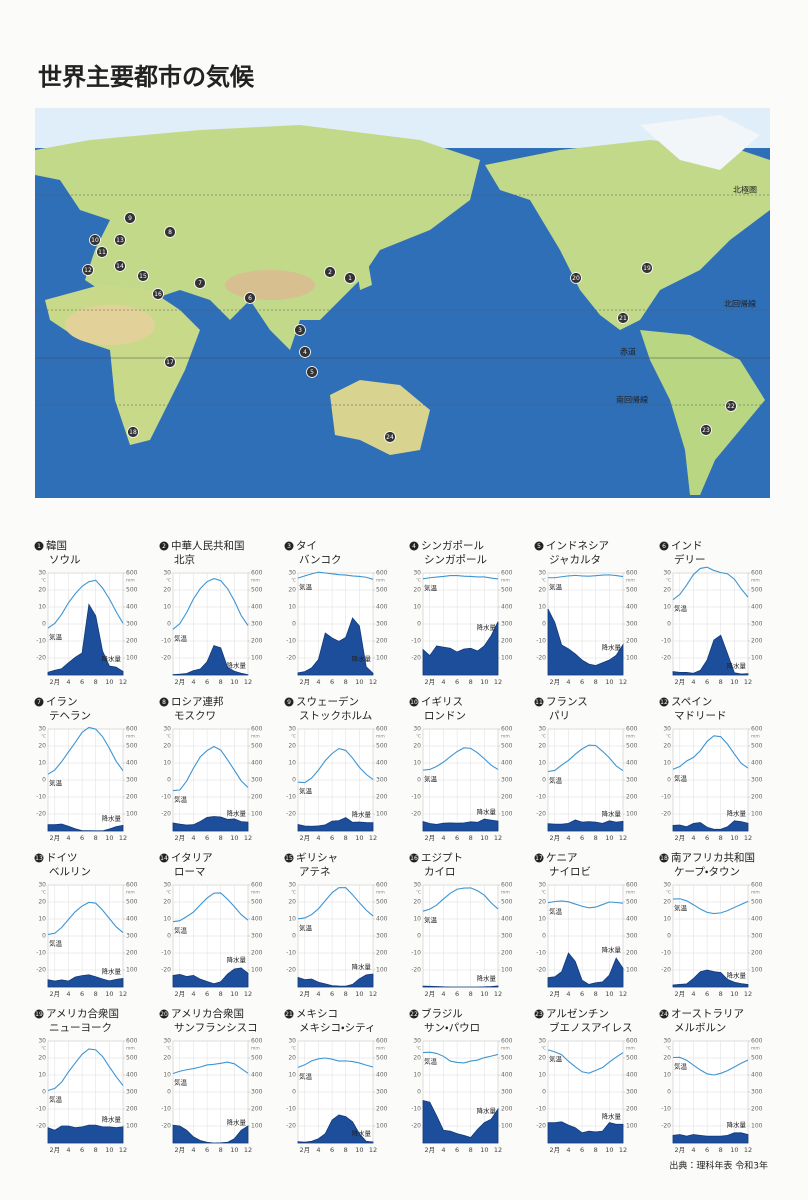  I want to click on map-label: 南回帰線, so click(632, 400).